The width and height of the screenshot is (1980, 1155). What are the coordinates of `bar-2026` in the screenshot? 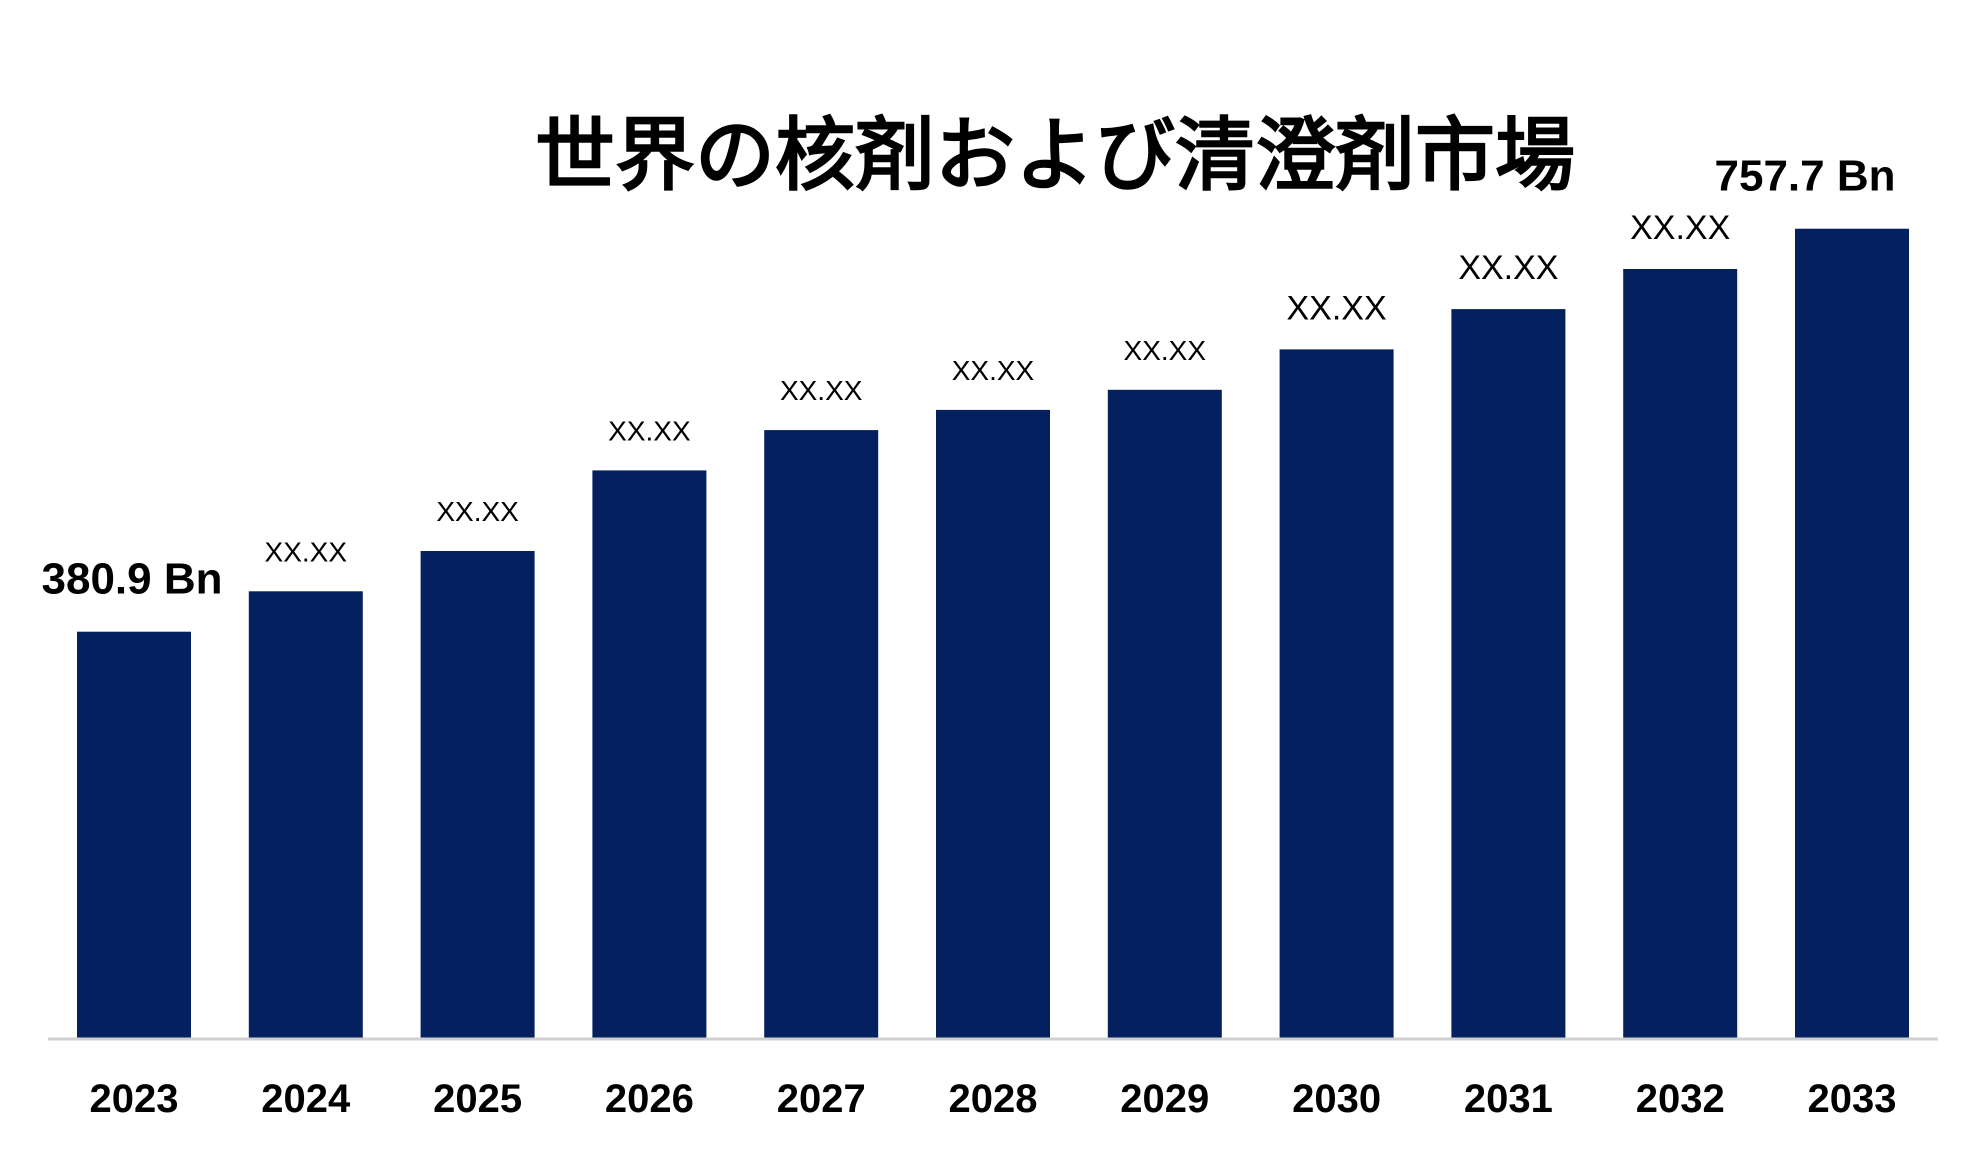 It's located at (649, 754).